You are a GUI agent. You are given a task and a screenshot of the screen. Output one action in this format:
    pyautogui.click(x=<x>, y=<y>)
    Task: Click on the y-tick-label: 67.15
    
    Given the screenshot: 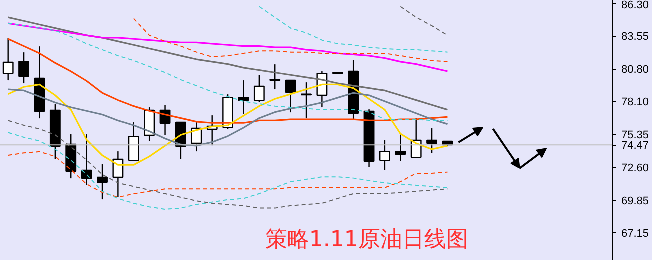 What is the action you would take?
    pyautogui.click(x=636, y=234)
    